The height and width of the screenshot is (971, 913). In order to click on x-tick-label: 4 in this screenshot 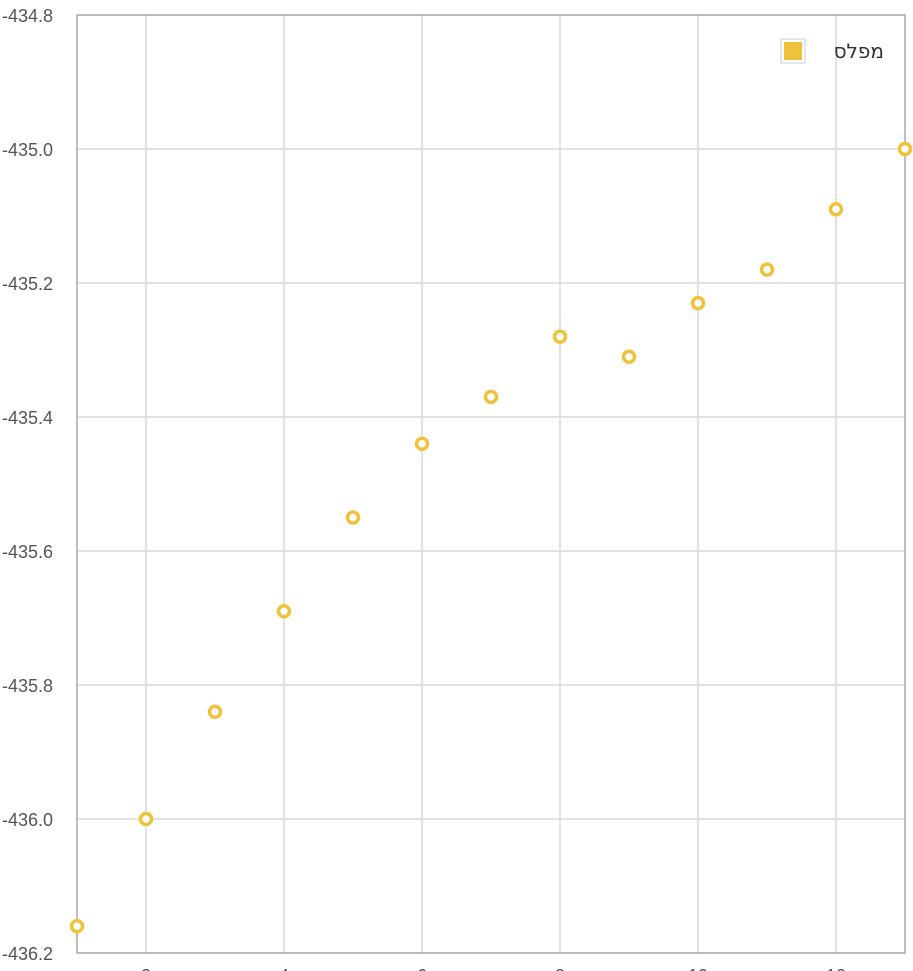, I will do `click(284, 968)`.